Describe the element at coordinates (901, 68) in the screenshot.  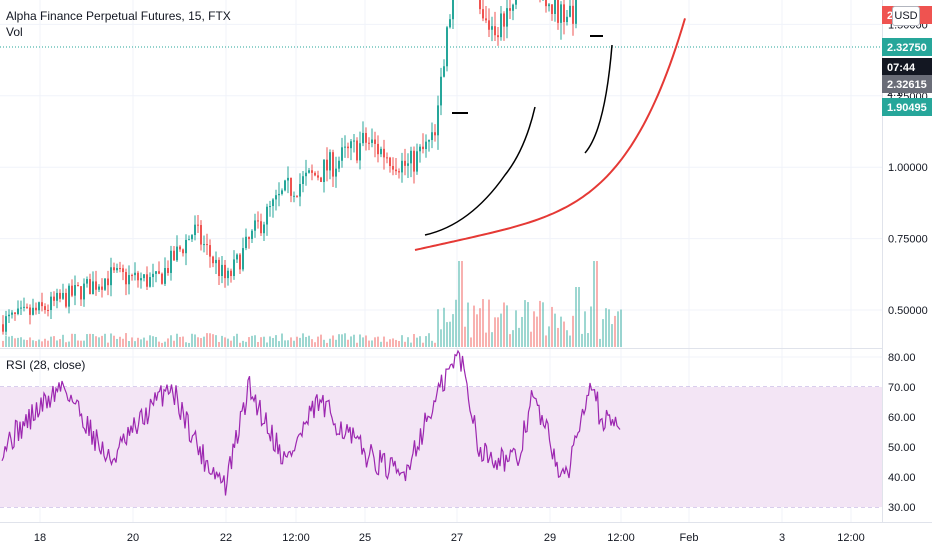
I see `countdown-tag-text: 07:44` at that location.